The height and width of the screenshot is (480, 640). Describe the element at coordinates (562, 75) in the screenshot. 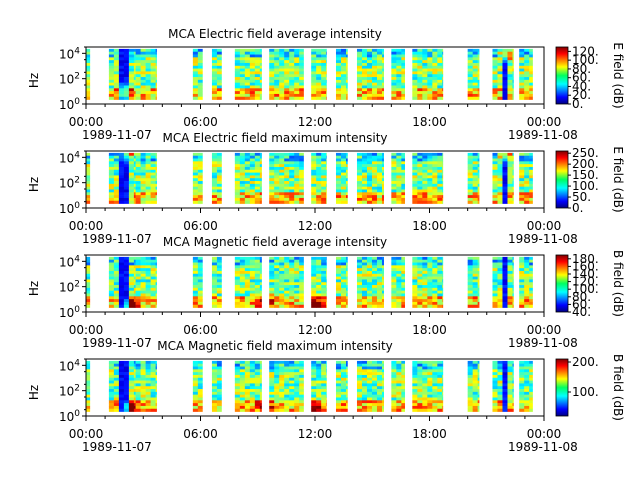

I see `colorbar-gradient` at that location.